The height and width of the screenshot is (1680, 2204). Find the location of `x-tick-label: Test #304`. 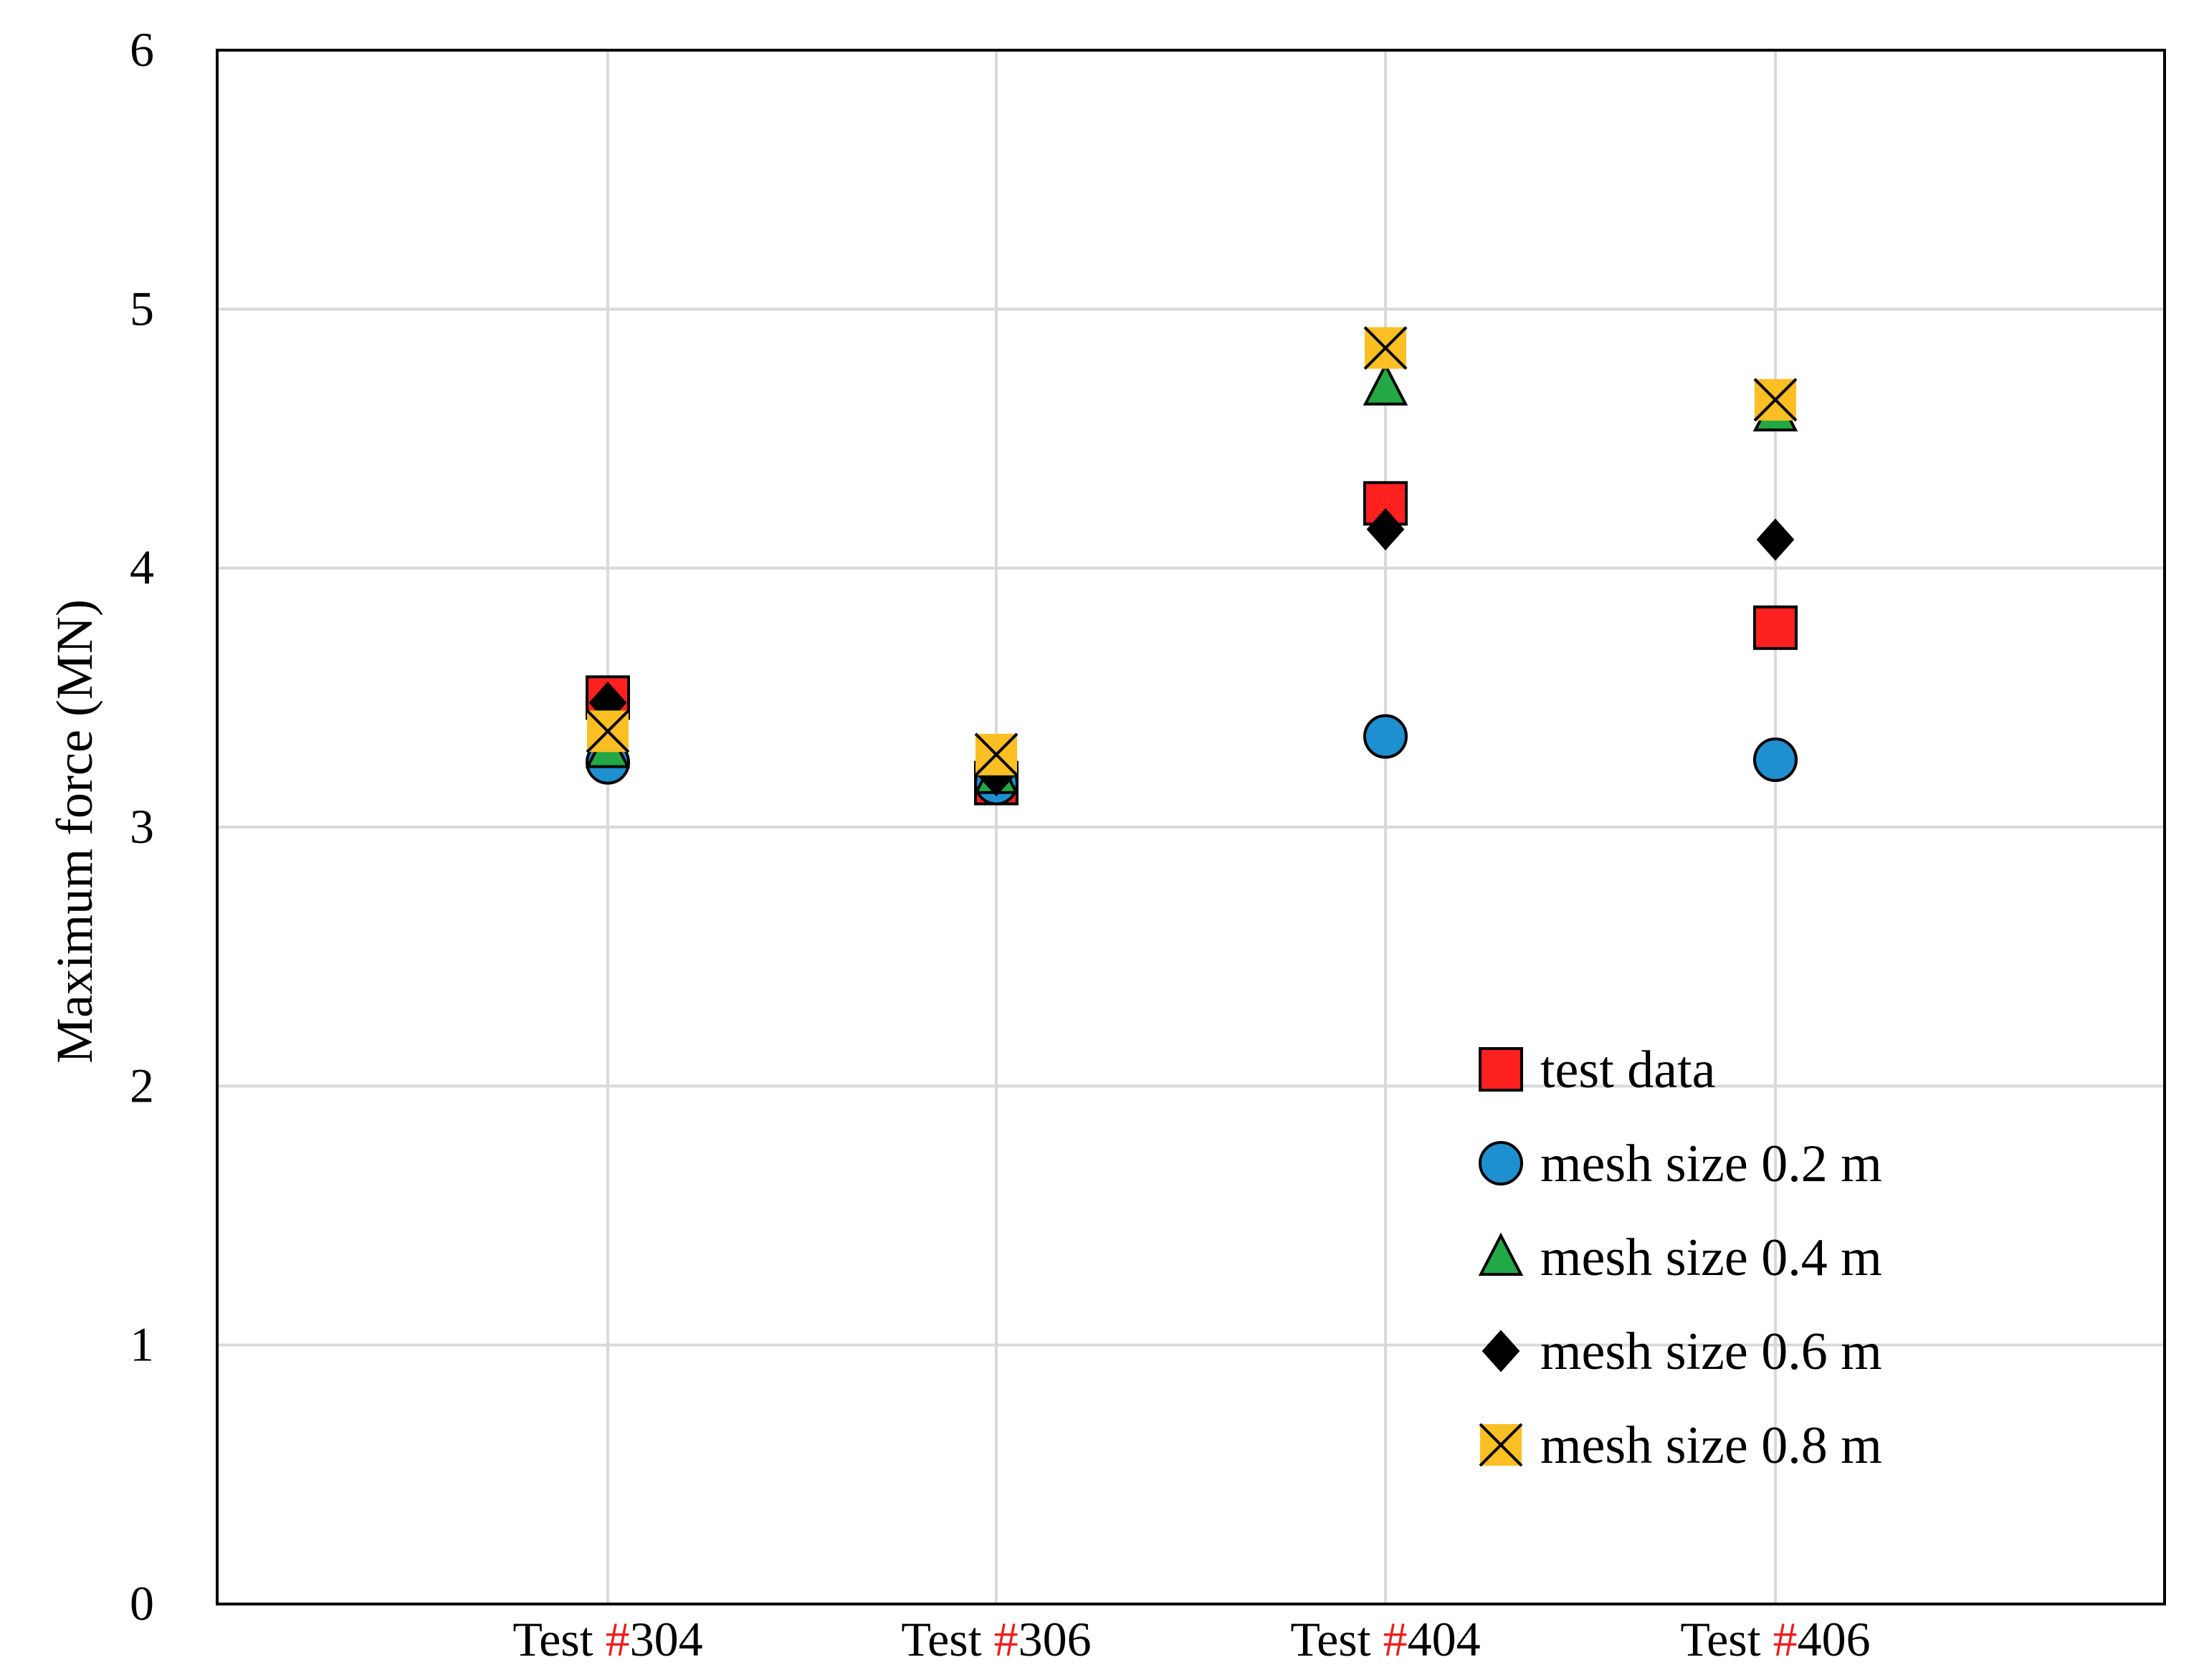

x-tick-label: Test #304 is located at coordinates (607, 1639).